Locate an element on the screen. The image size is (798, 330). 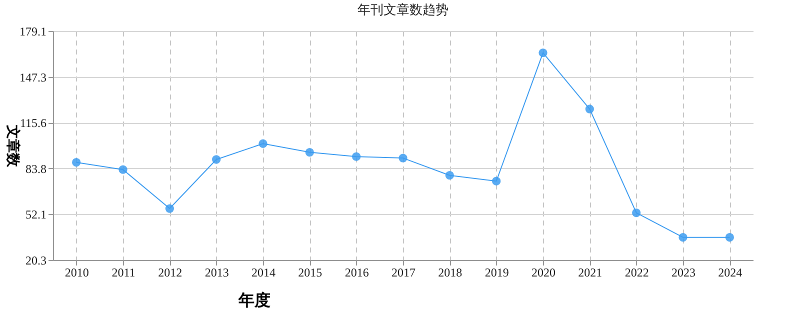
x-tick-label: 2022 is located at coordinates (636, 273).